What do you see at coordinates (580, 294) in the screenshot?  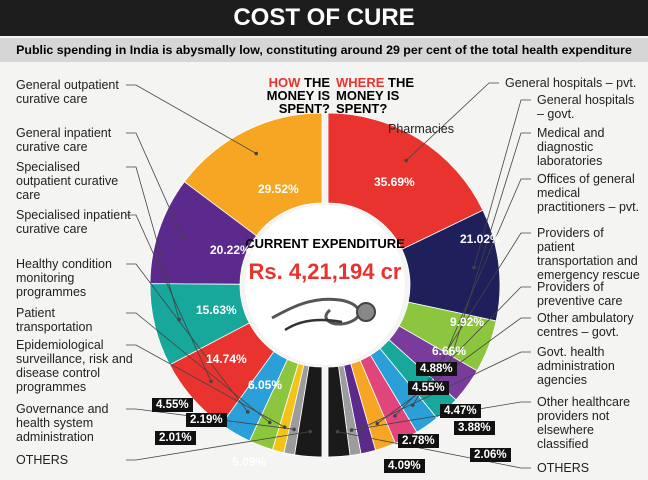 I see `category-label: Providers of preventive care` at bounding box center [580, 294].